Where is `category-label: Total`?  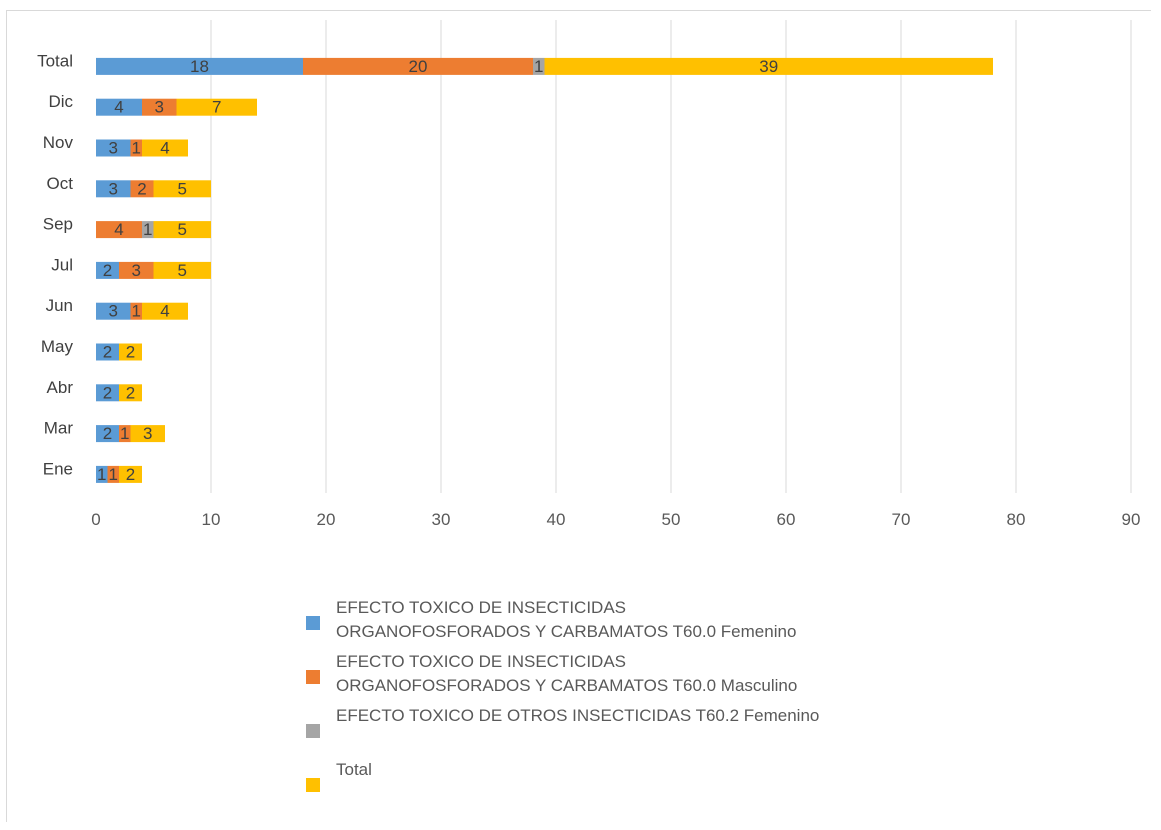 category-label: Total is located at coordinates (55, 60).